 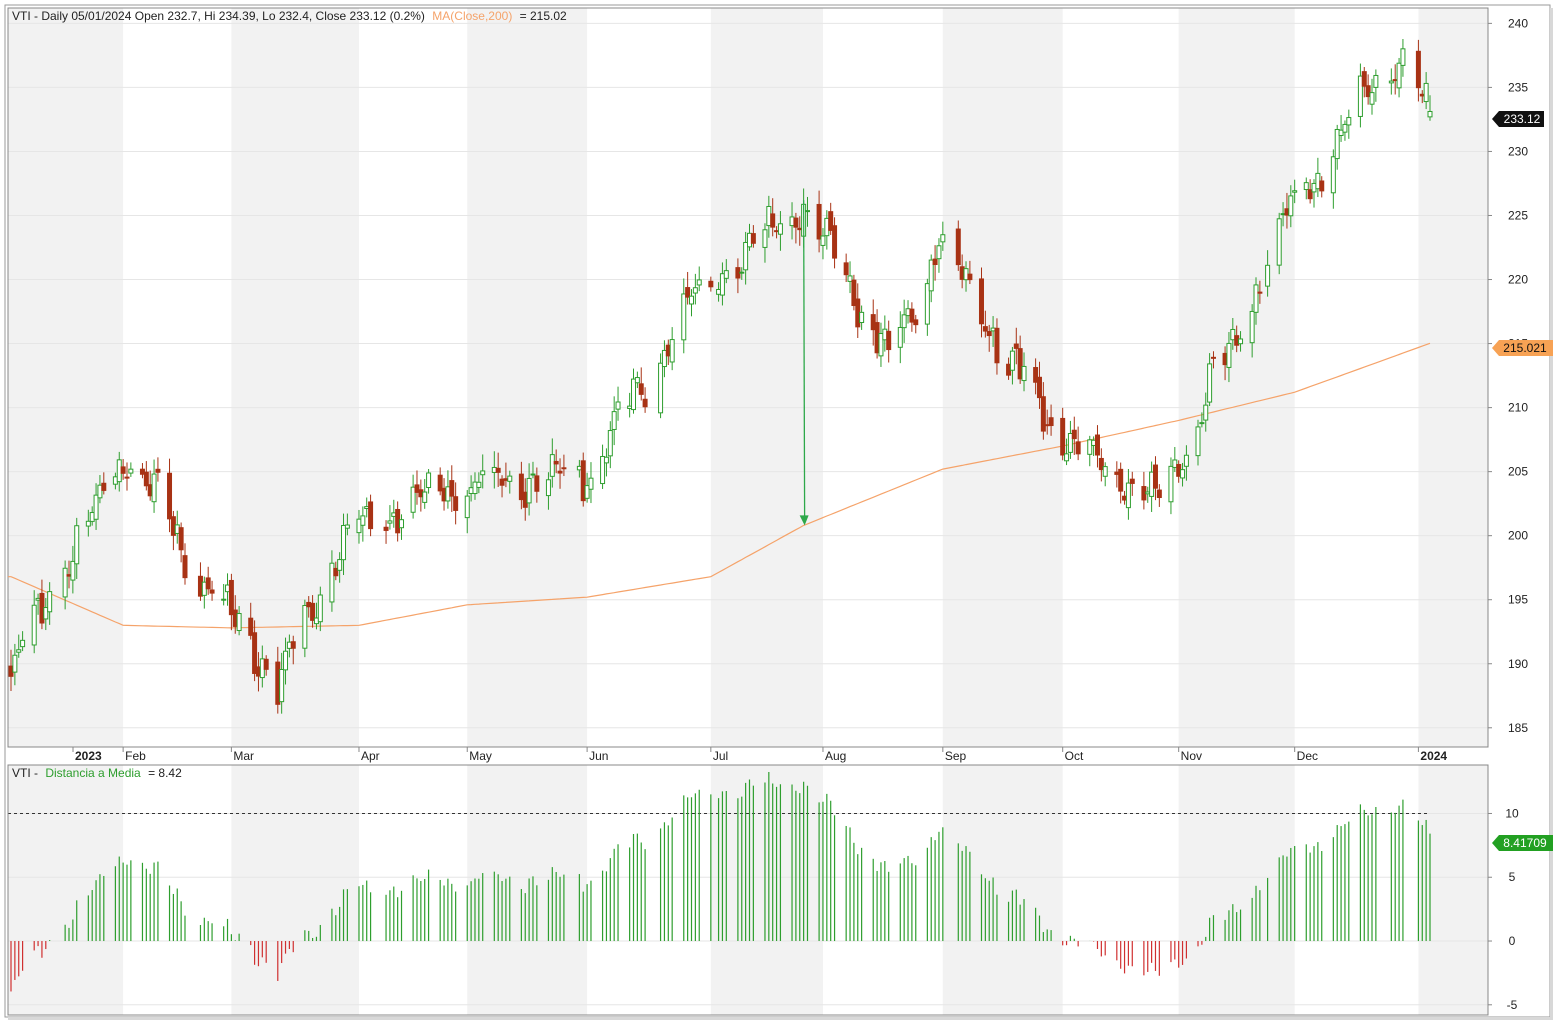 I want to click on date-tick-label: Mar, so click(x=243, y=756).